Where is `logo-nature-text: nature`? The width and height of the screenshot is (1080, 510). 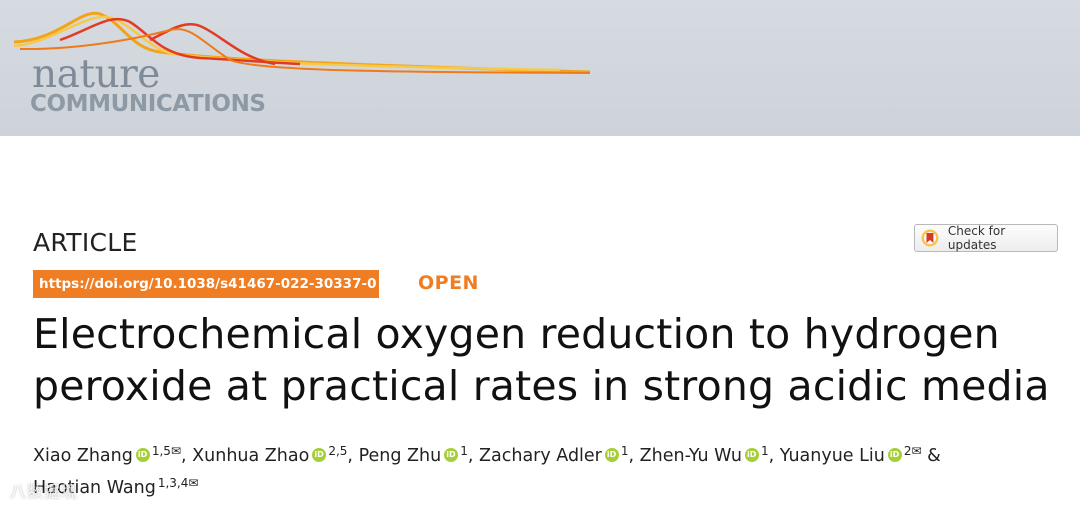
logo-nature-text: nature is located at coordinates (96, 74).